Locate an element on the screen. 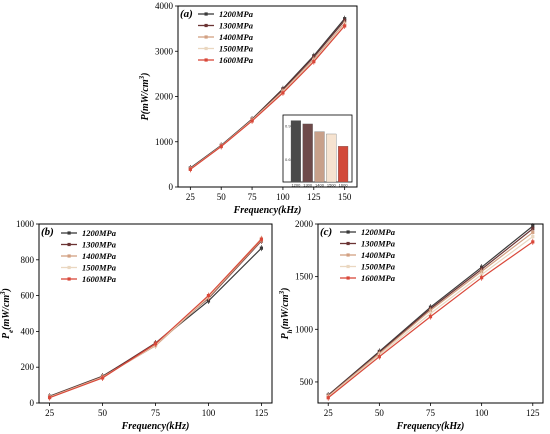 This screenshot has height=434, width=550. y-tick-label: 600 is located at coordinates (28, 296).